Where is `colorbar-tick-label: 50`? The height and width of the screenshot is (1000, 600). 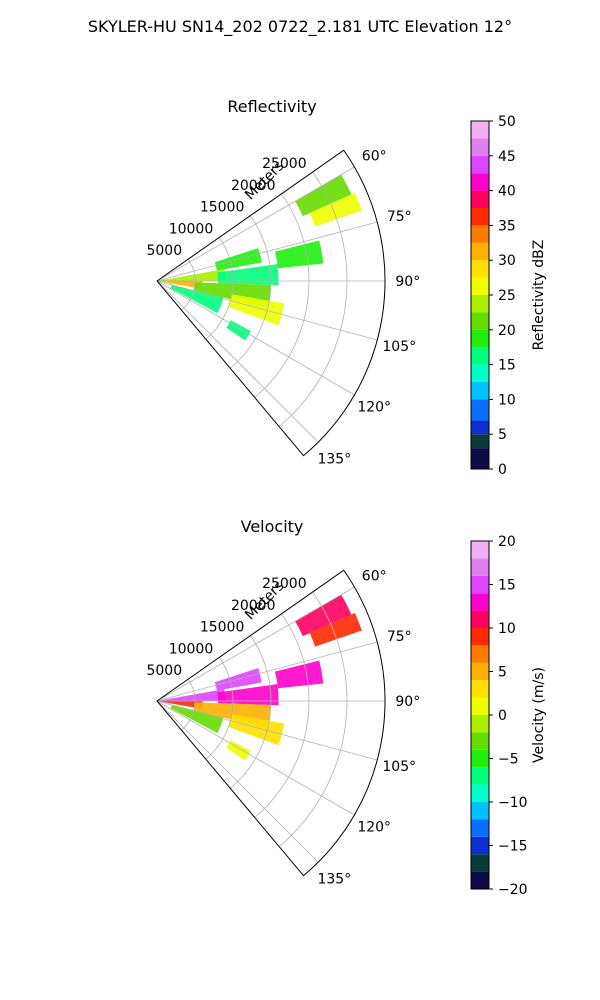 colorbar-tick-label: 50 is located at coordinates (507, 122).